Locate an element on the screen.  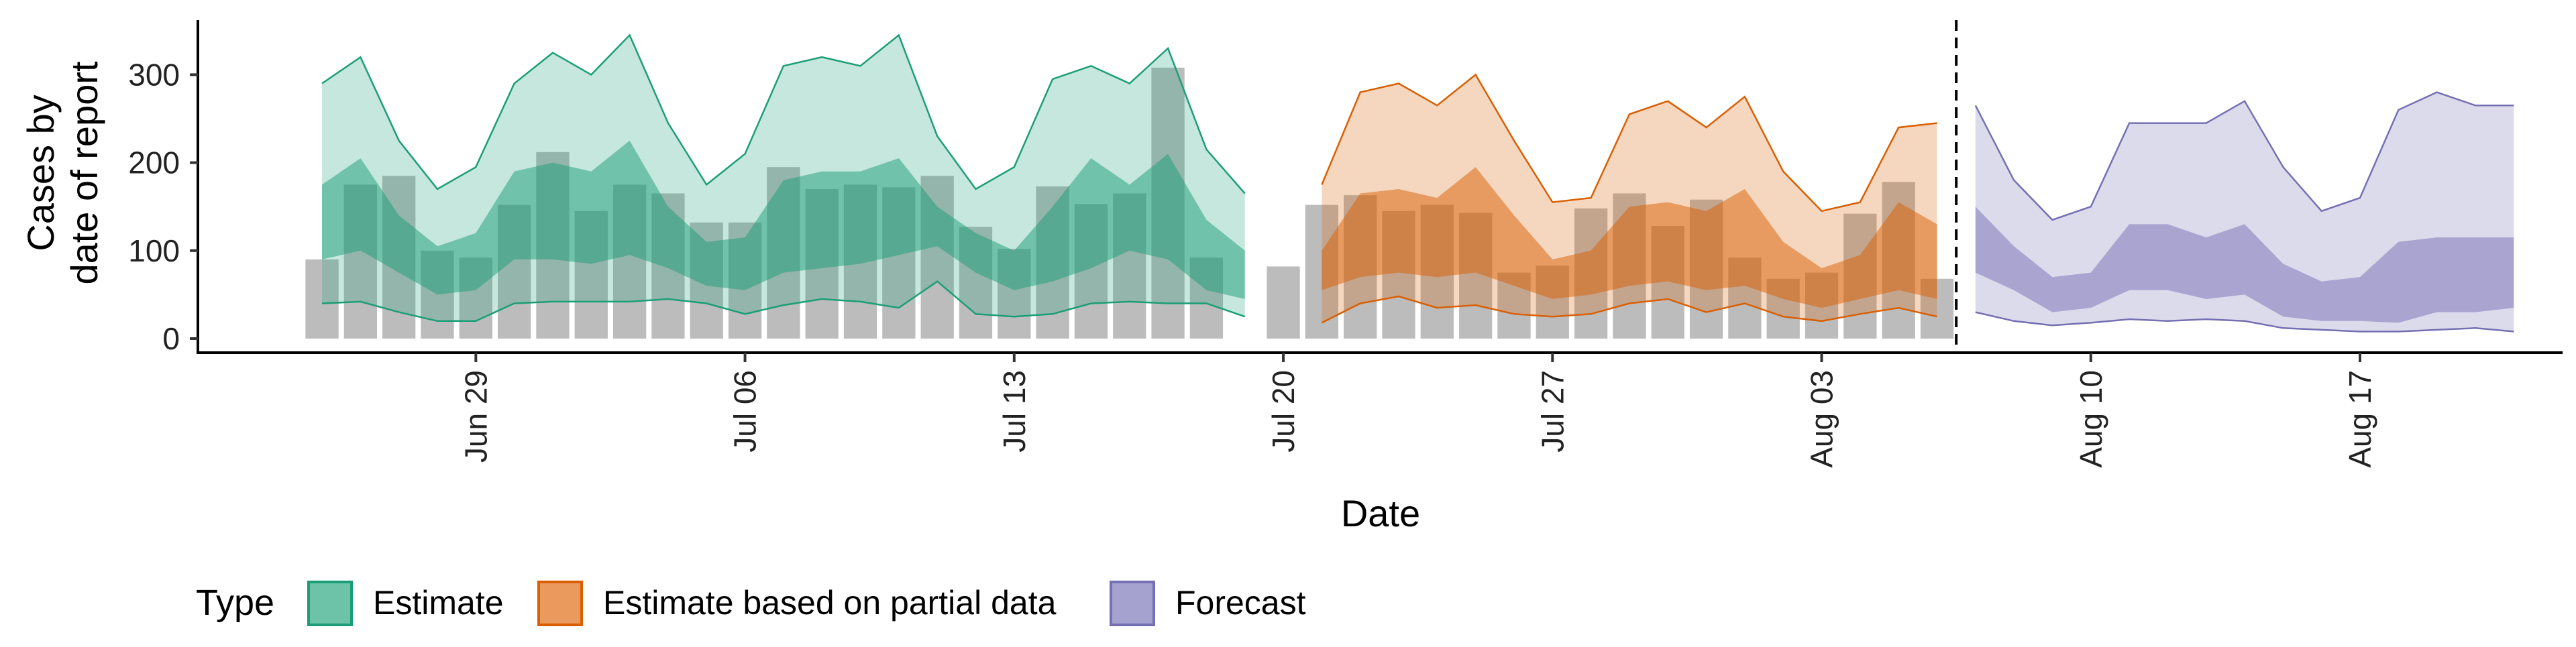
y-tick-label: 200 is located at coordinates (154, 162).